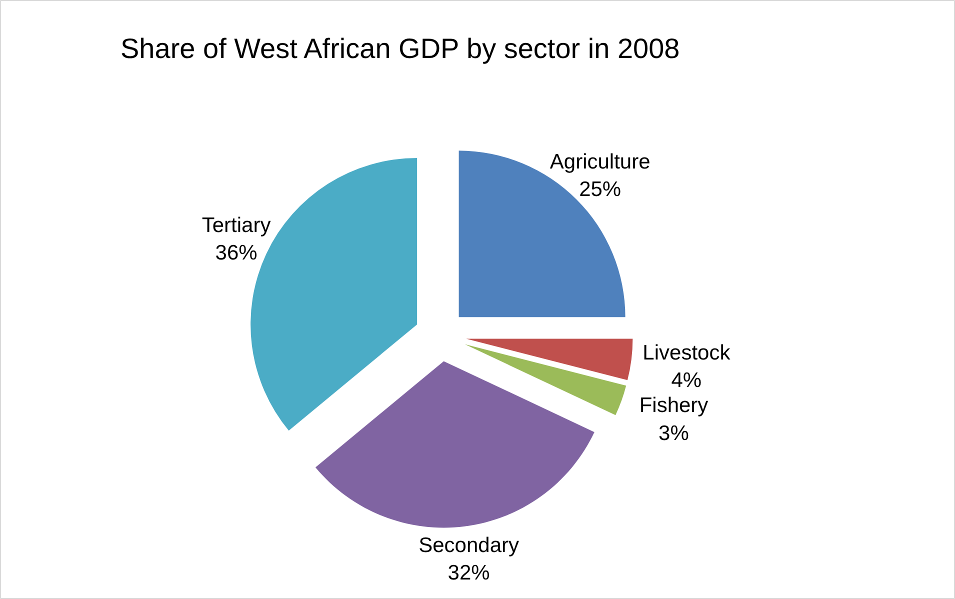 Image resolution: width=955 pixels, height=599 pixels. What do you see at coordinates (236, 253) in the screenshot?
I see `data-label: 36%` at bounding box center [236, 253].